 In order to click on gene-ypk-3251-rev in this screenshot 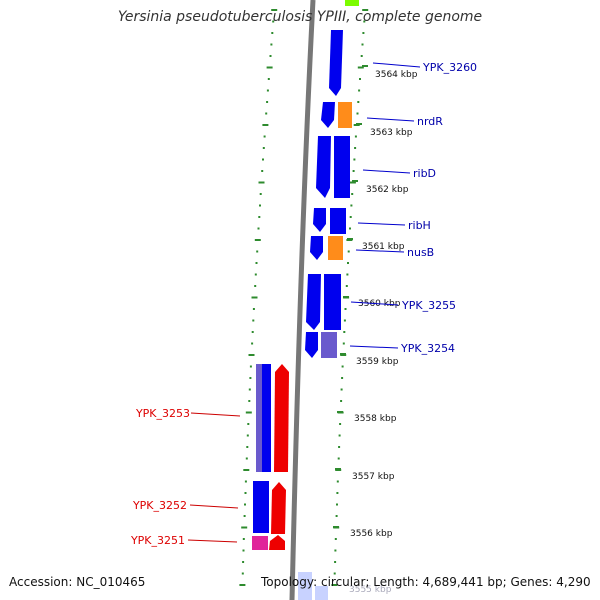, I will do `click(277, 542)`.